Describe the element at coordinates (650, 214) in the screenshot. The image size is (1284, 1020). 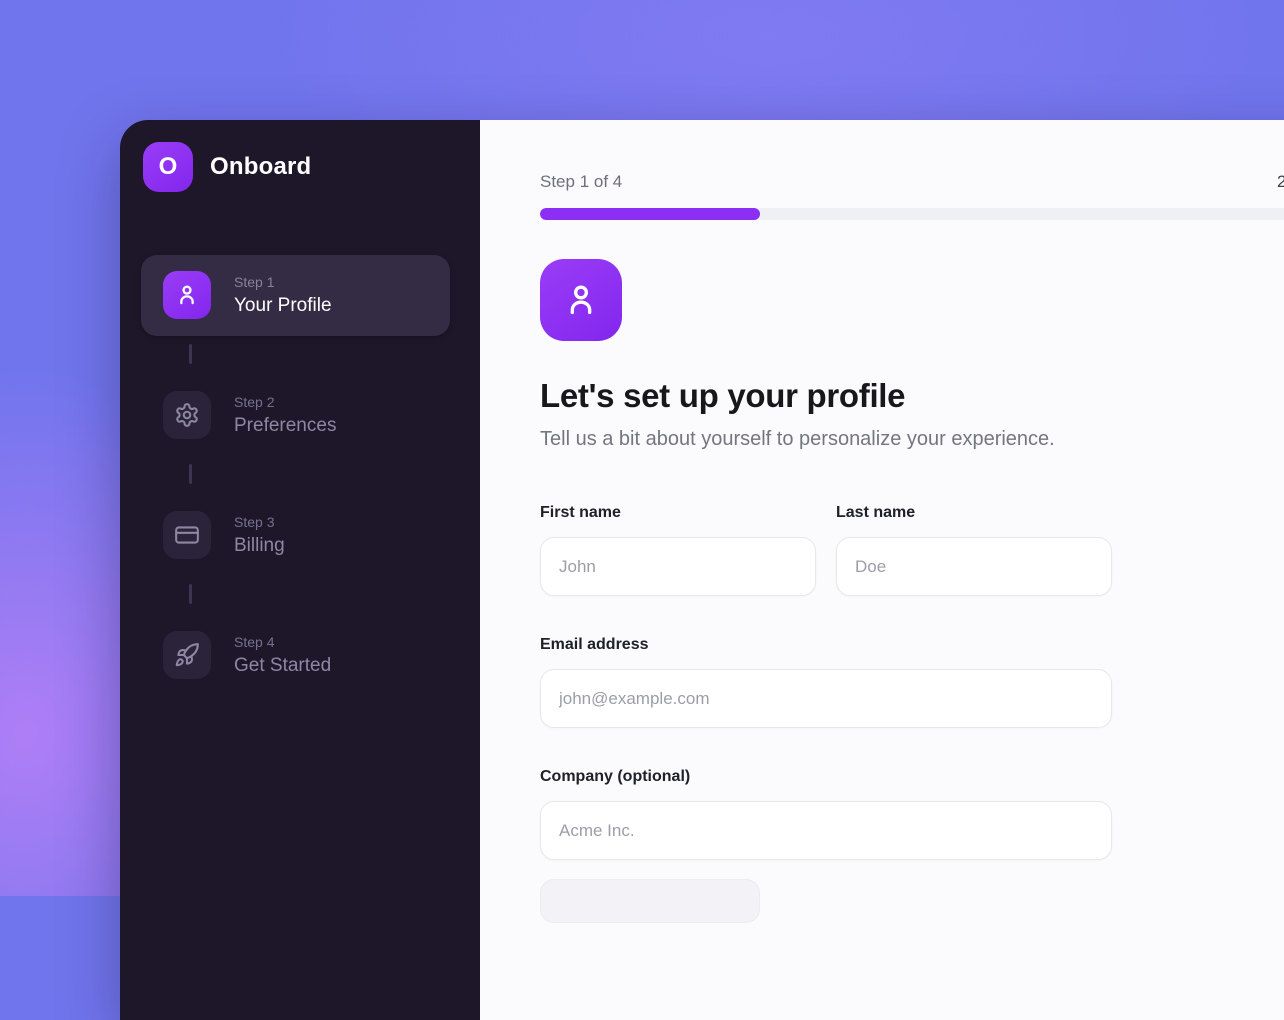
I see `progress-bar-fill` at that location.